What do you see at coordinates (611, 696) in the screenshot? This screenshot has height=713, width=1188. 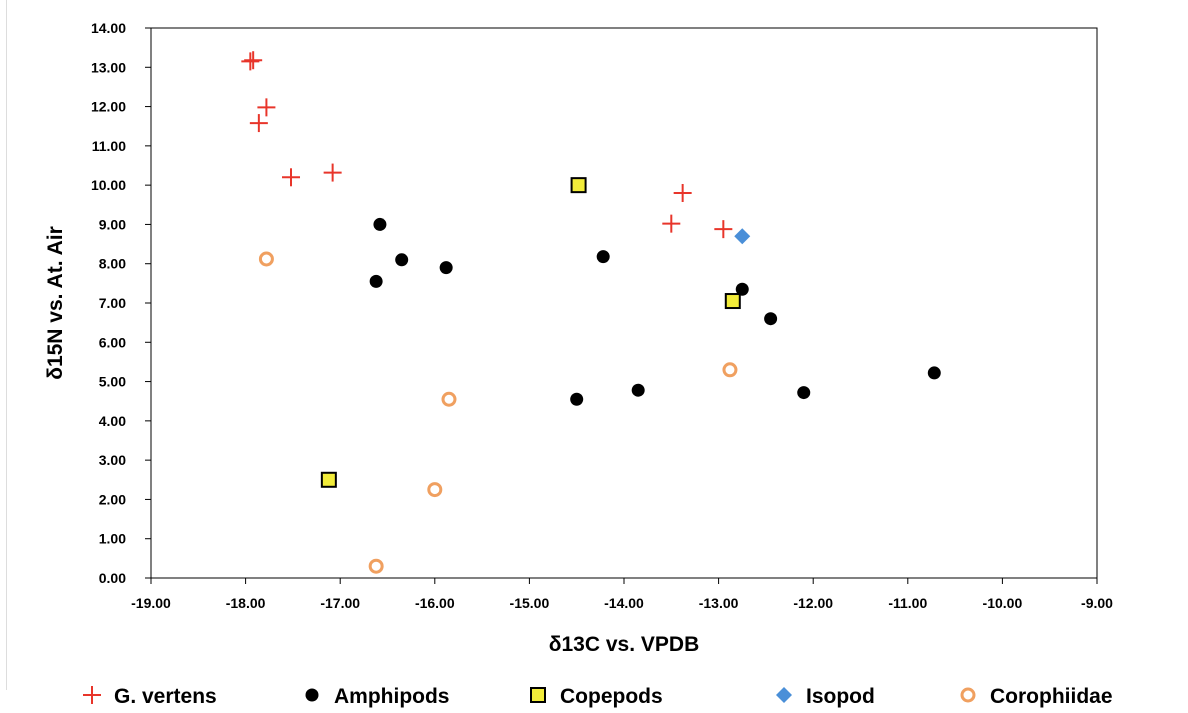 I see `legend-label-copepods: Copepods` at bounding box center [611, 696].